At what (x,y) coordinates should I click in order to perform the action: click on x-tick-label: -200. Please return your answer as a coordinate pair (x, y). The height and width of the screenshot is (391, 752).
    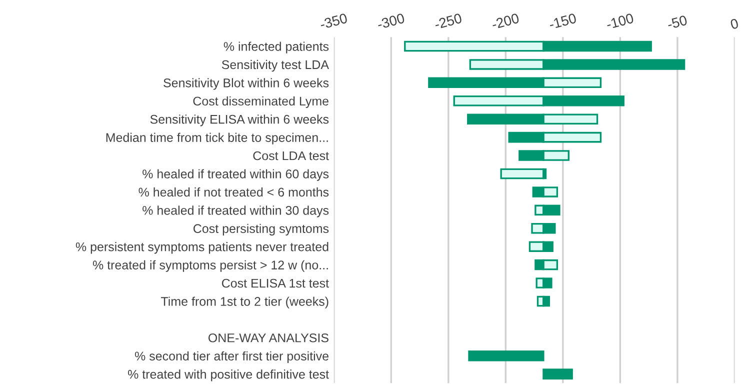
    Looking at the image, I should click on (505, 21).